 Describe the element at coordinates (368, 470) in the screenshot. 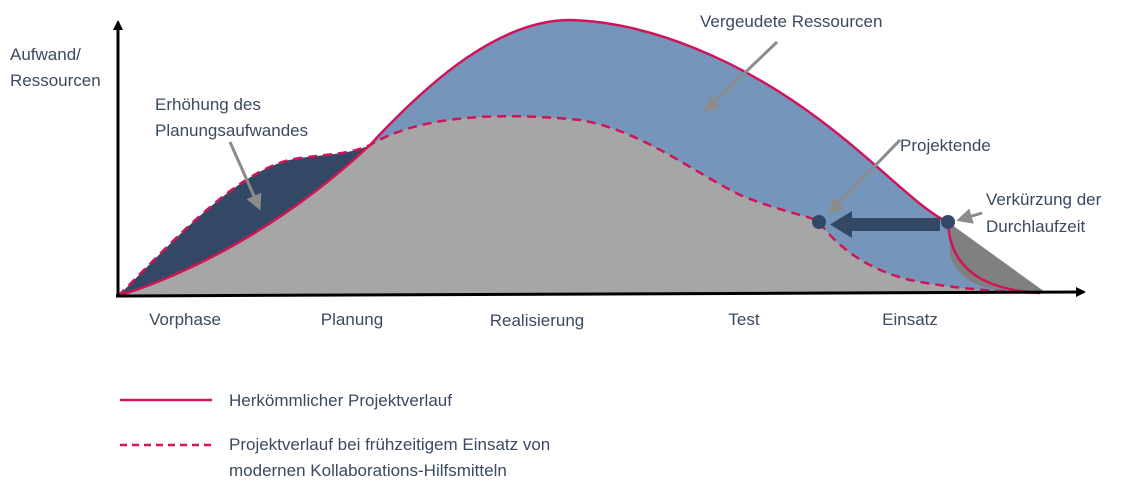

I see `legend-dashed-label-line2: modernen Kollaborations-Hilfsmitteln` at that location.